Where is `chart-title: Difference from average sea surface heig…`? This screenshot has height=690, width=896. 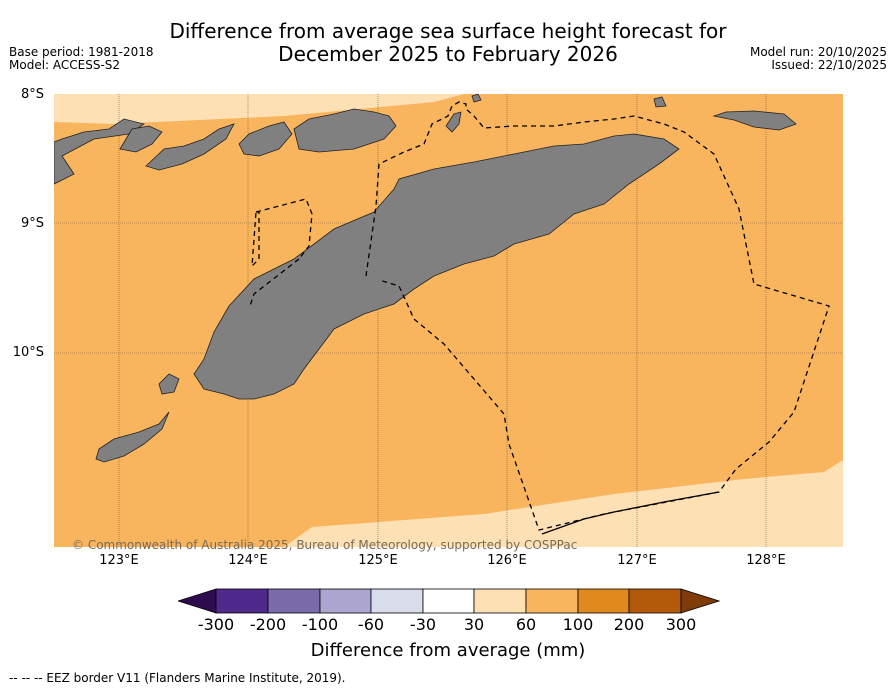 chart-title: Difference from average sea surface heig… is located at coordinates (448, 43).